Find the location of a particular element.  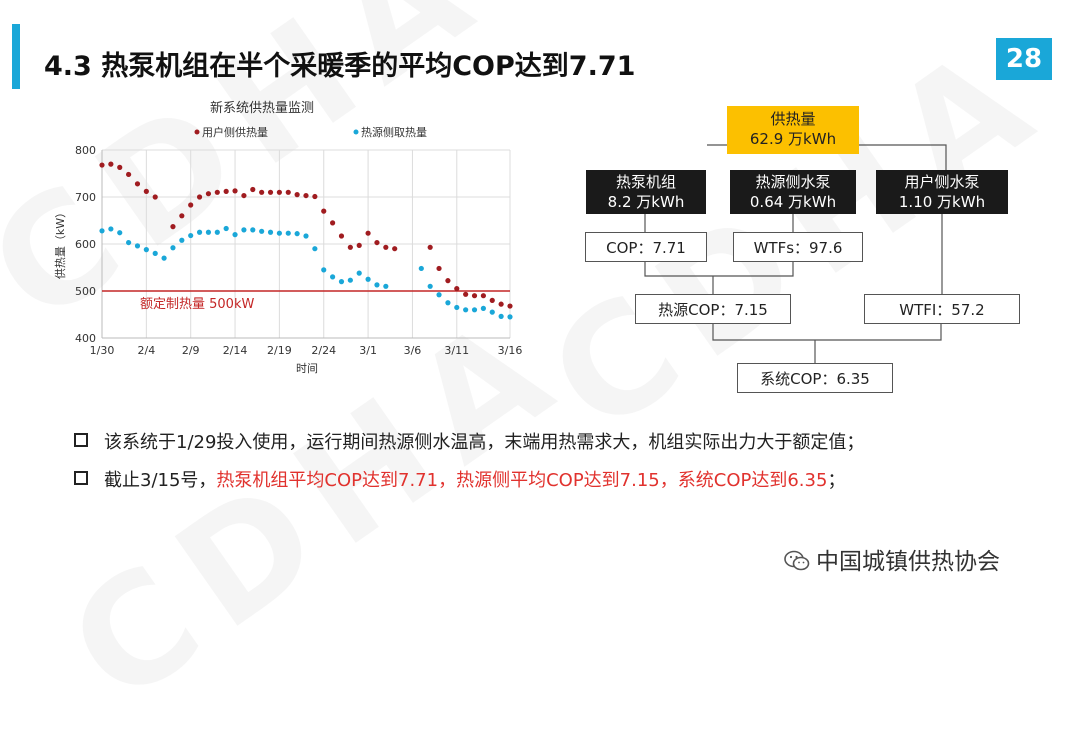

user-pump-energy-box: 用户侧水泵 1.10 万kWh is located at coordinates (942, 192).